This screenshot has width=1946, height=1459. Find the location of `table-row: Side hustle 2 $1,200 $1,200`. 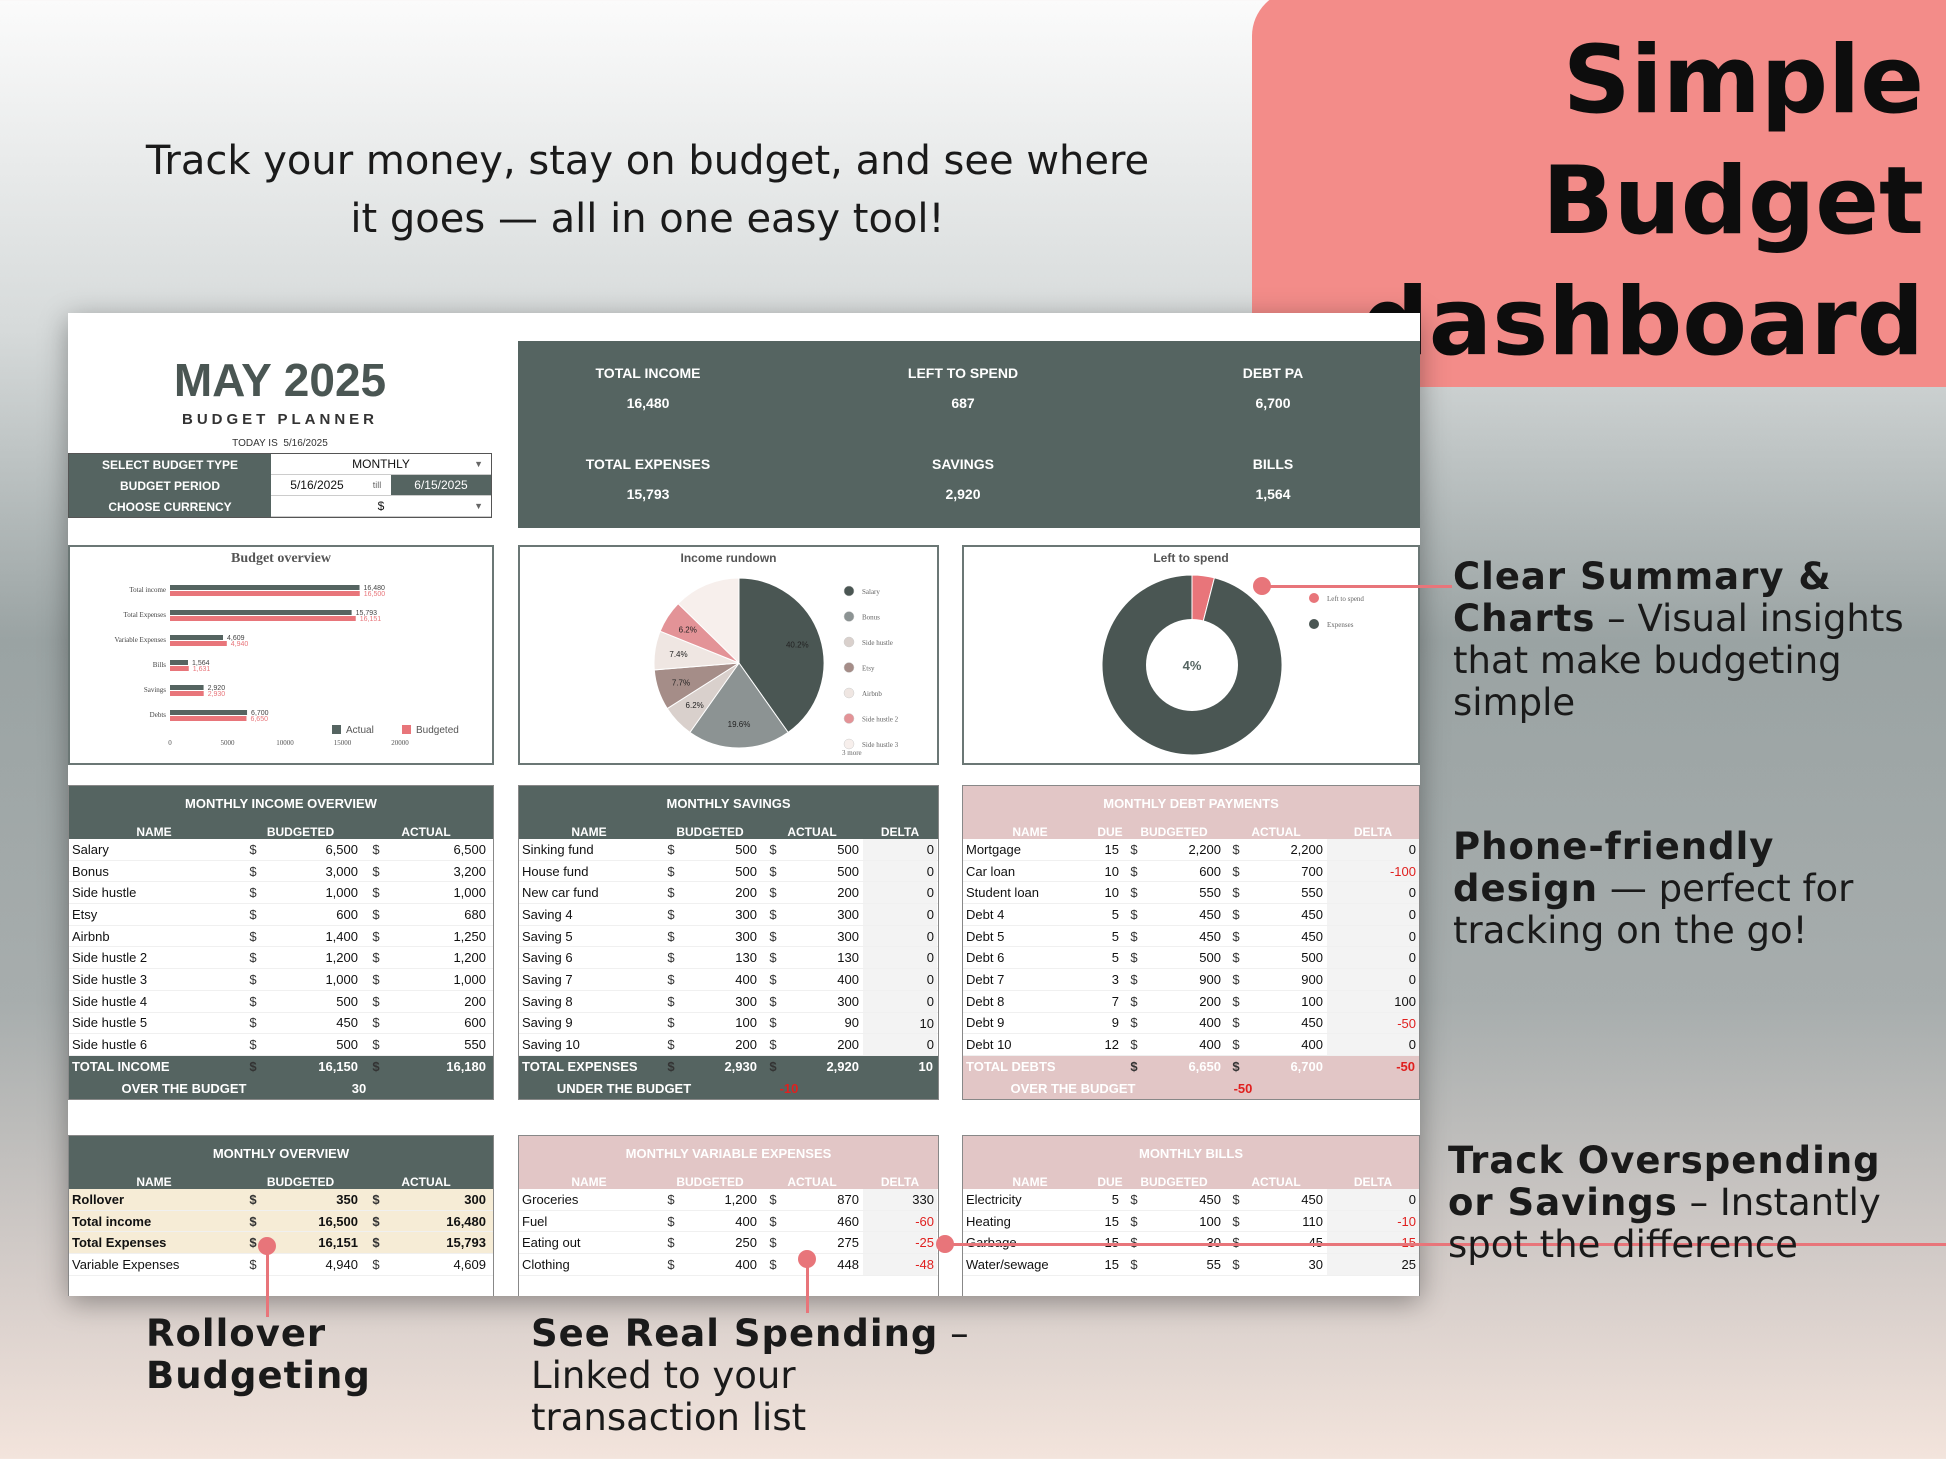

table-row: Side hustle 2 $1,200 $1,200 is located at coordinates (281, 958).